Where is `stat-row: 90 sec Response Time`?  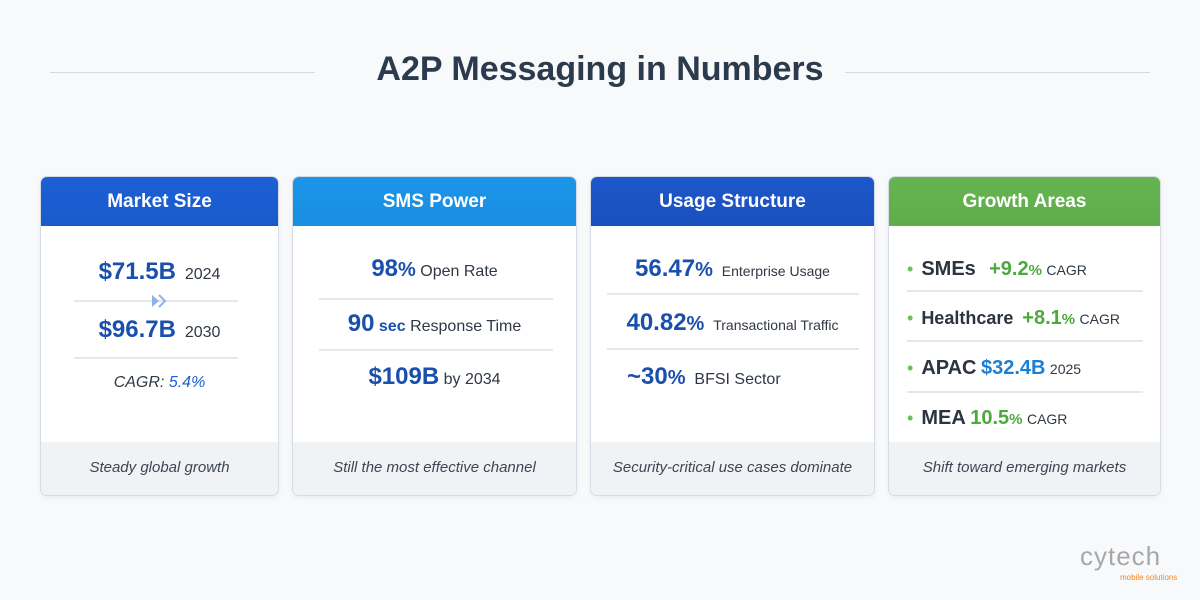 stat-row: 90 sec Response Time is located at coordinates (434, 325).